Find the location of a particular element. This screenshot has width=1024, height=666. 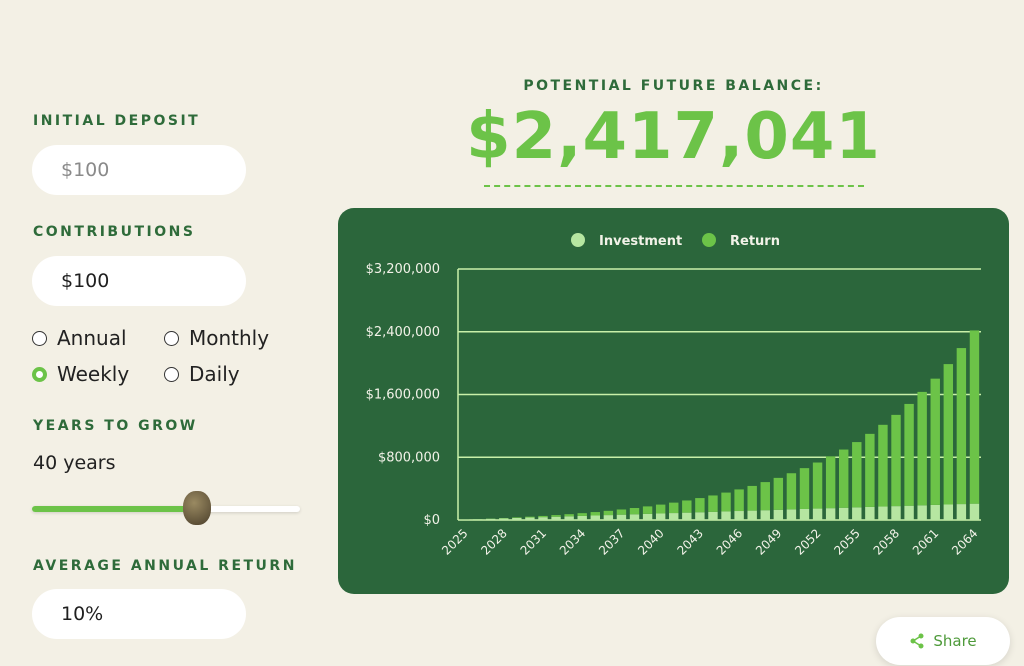

slider-track is located at coordinates (166, 508).